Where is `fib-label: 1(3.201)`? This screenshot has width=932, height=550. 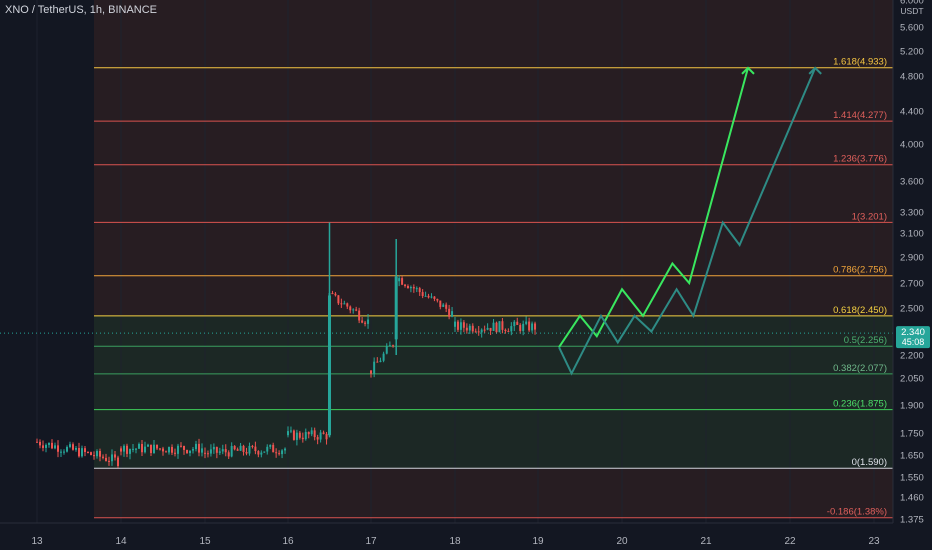
fib-label: 1(3.201) is located at coordinates (869, 216).